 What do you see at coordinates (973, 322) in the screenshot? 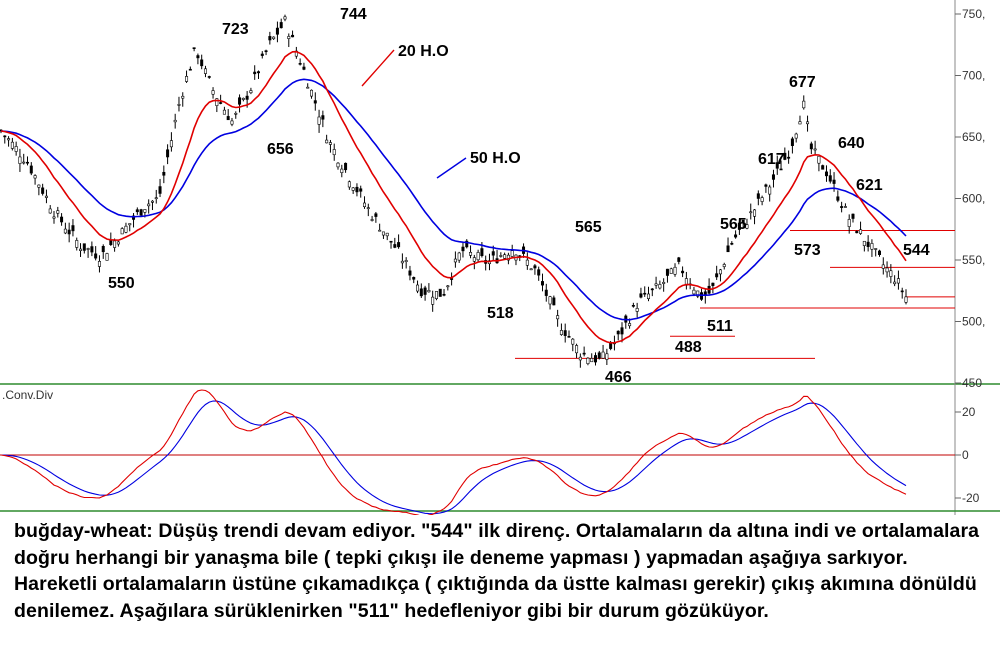
I see `price-tick-label-500: 500,` at bounding box center [973, 322].